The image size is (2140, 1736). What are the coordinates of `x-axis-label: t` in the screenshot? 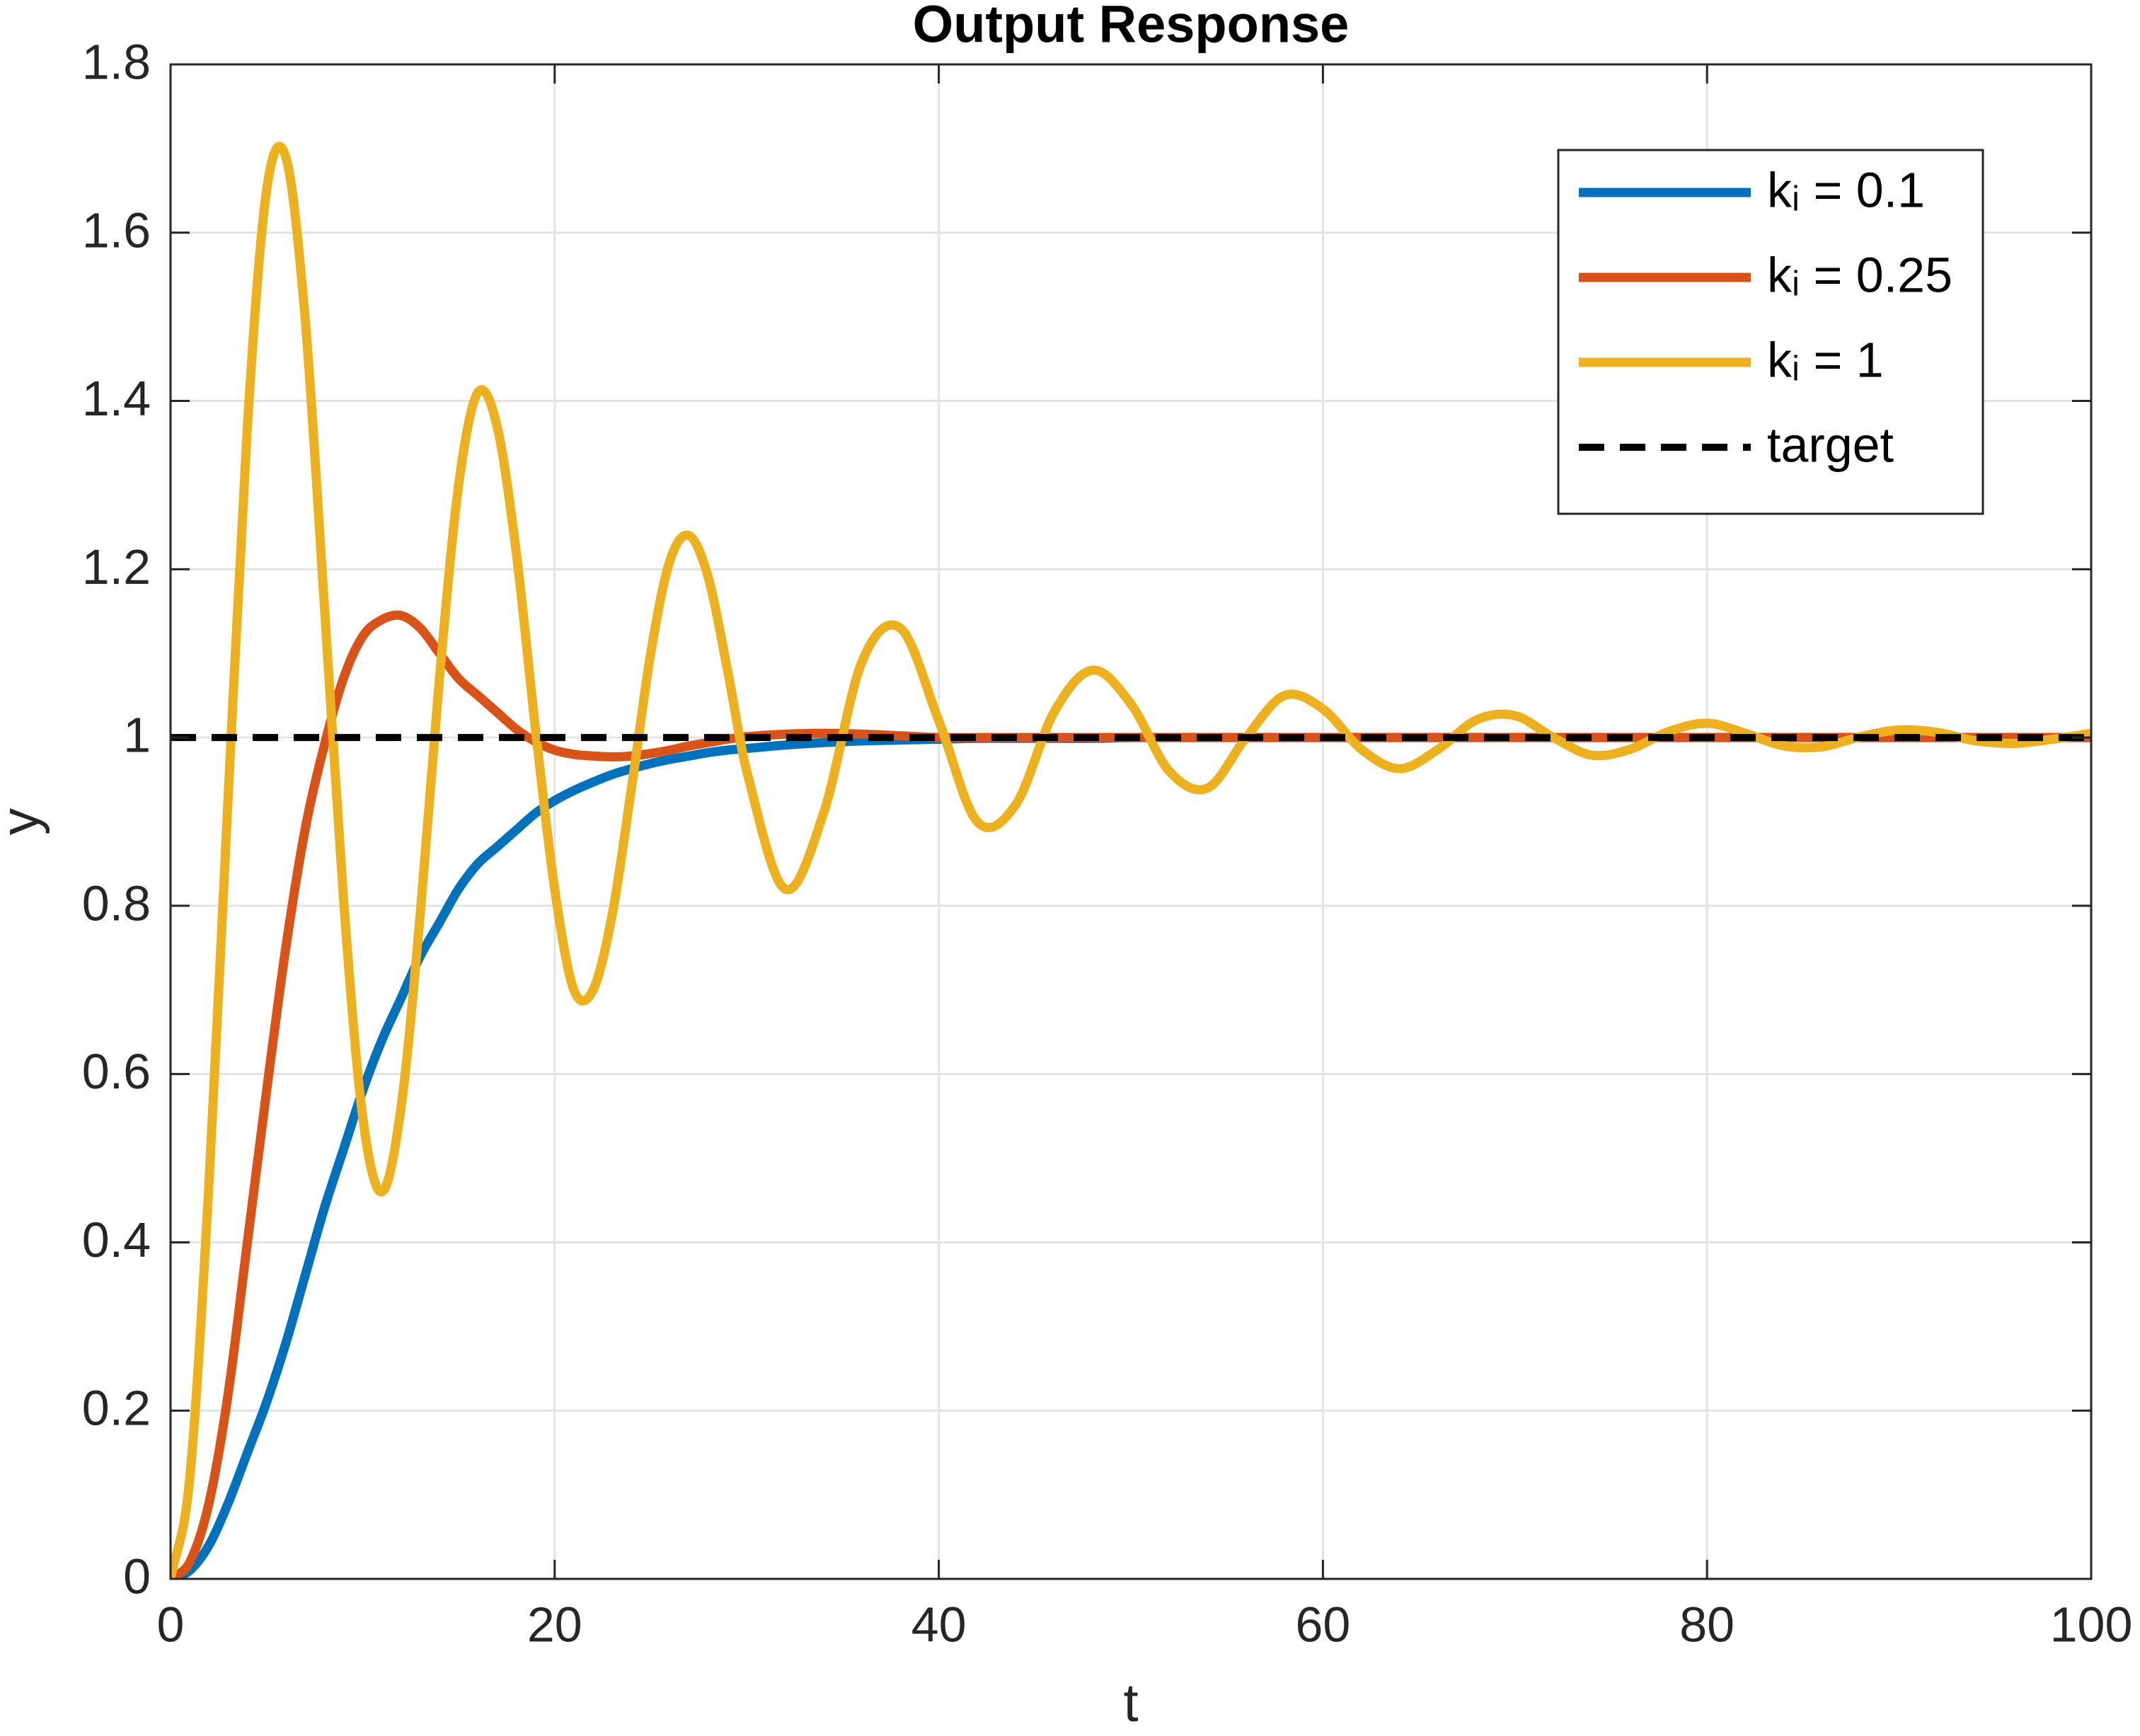 It's located at (1130, 1703).